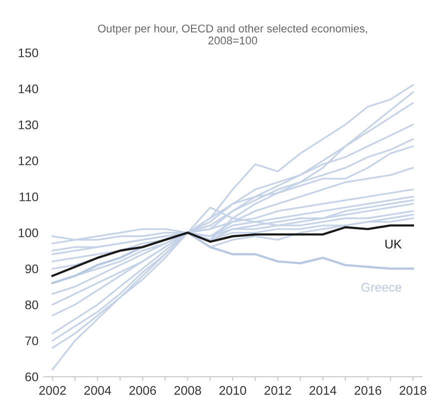  What do you see at coordinates (31, 269) in the screenshot?
I see `y-tick-label: 90` at bounding box center [31, 269].